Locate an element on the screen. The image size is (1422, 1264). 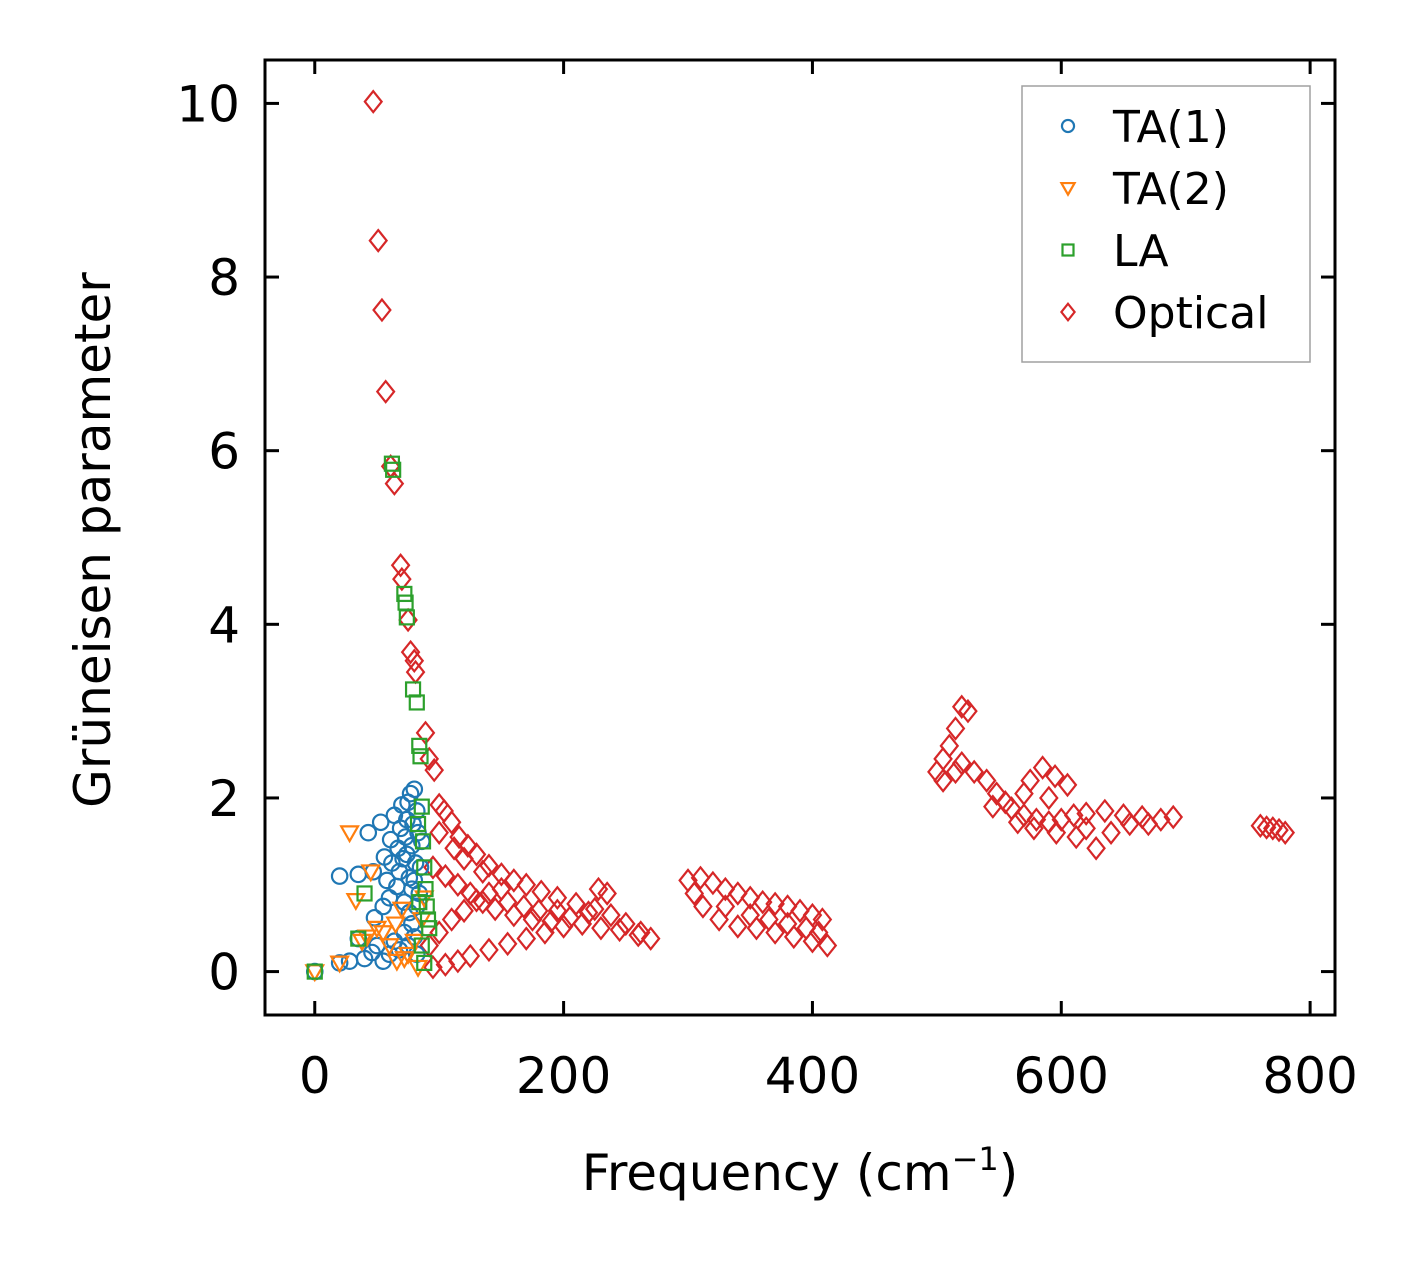
y-tick-label: 10 is located at coordinates (208, 104).